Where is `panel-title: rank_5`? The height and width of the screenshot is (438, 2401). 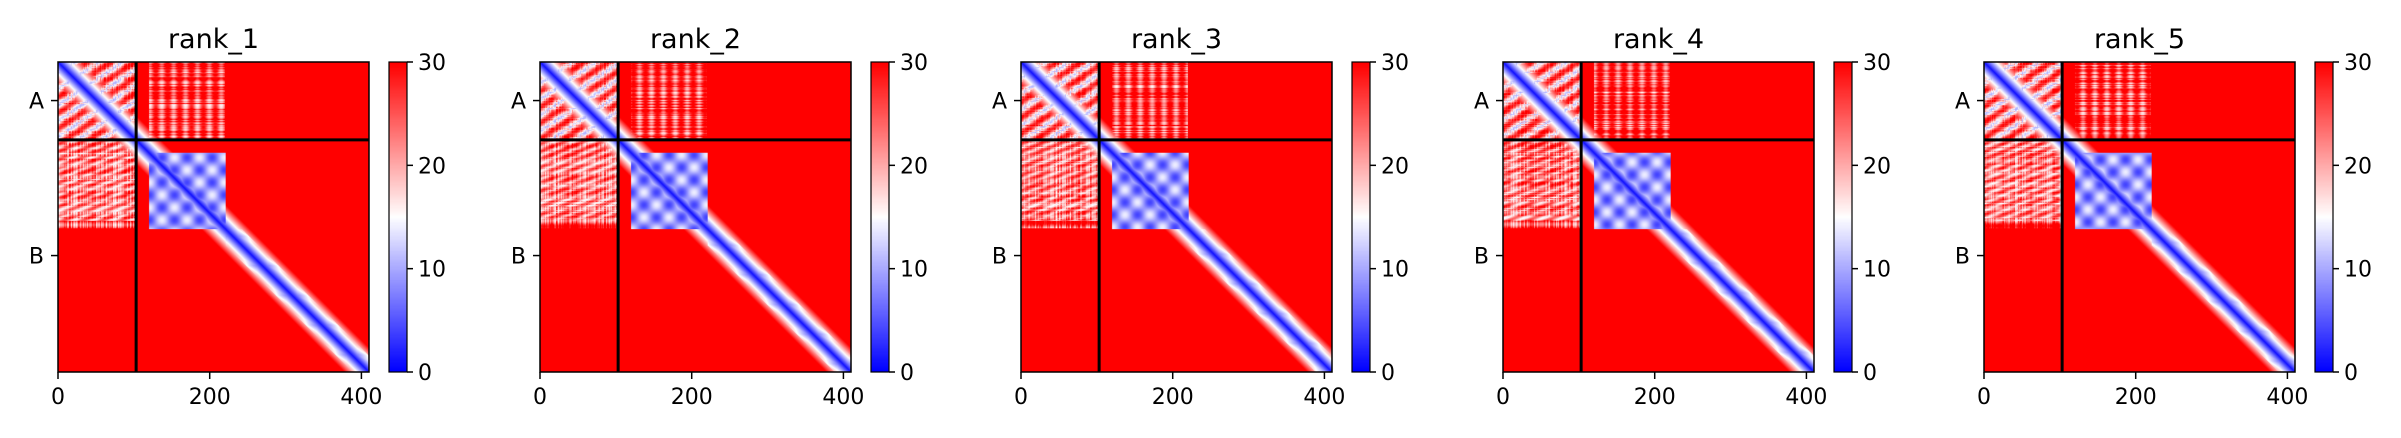 panel-title: rank_5 is located at coordinates (2139, 39).